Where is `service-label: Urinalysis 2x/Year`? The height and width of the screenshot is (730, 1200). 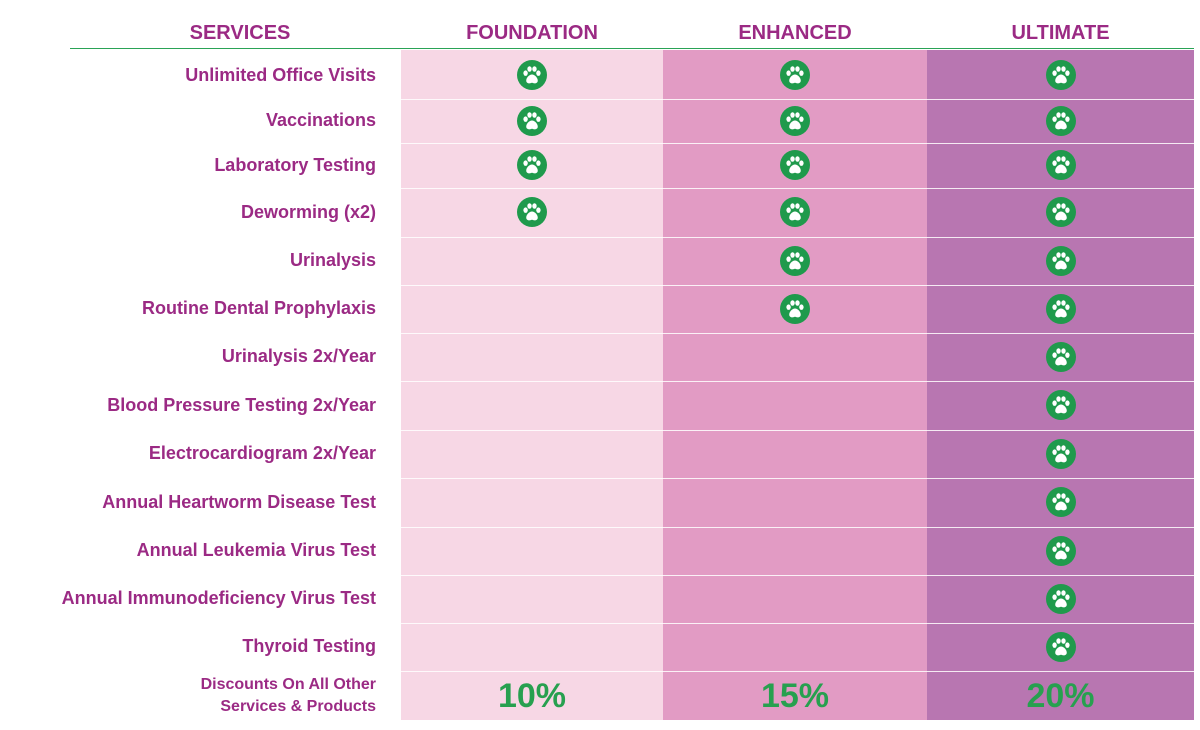
service-label: Urinalysis 2x/Year is located at coordinates (298, 356).